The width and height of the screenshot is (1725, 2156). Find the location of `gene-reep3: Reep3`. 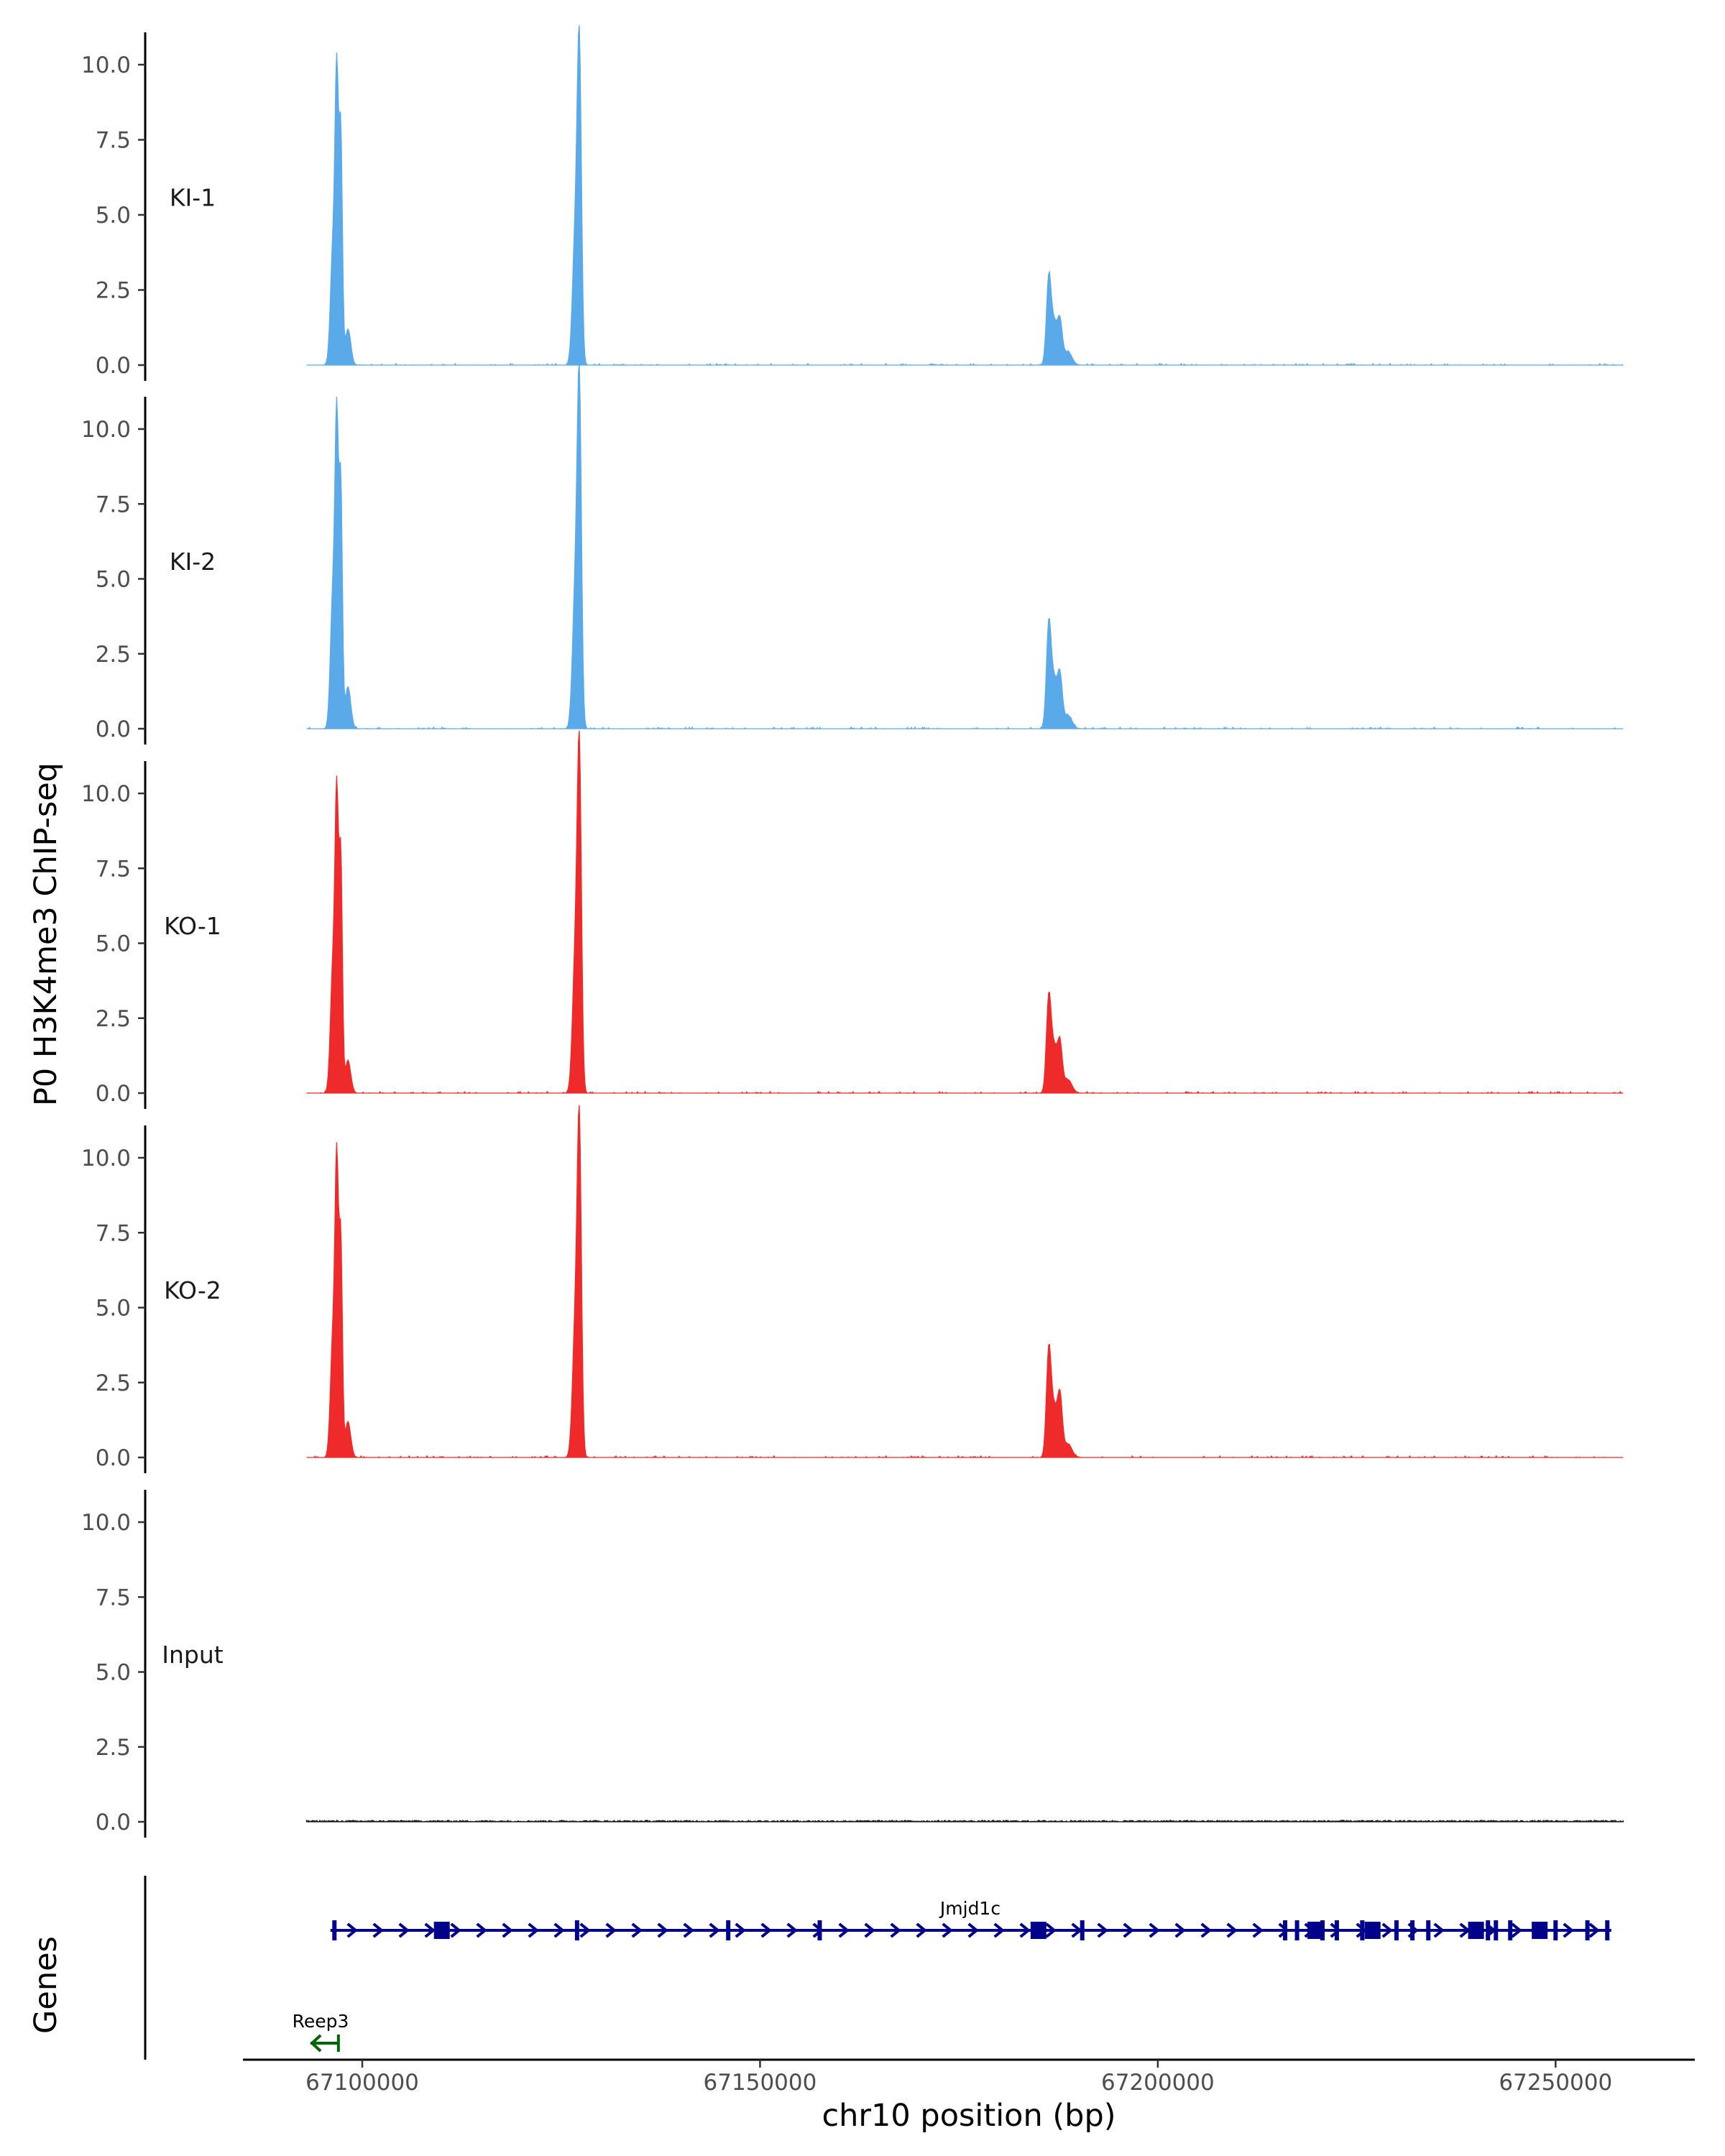

gene-reep3: Reep3 is located at coordinates (321, 2032).